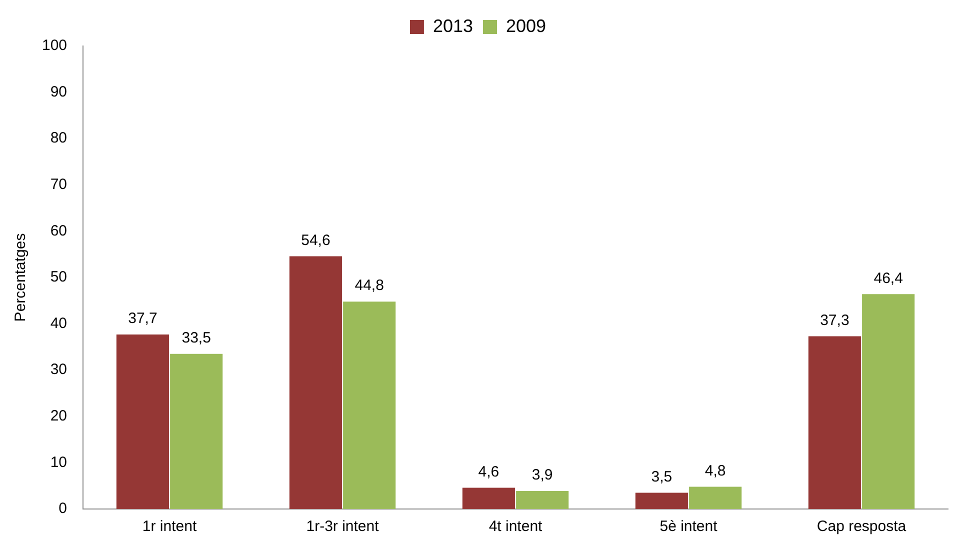 The height and width of the screenshot is (547, 966). Describe the element at coordinates (59, 231) in the screenshot. I see `y-tick-label: 60` at that location.